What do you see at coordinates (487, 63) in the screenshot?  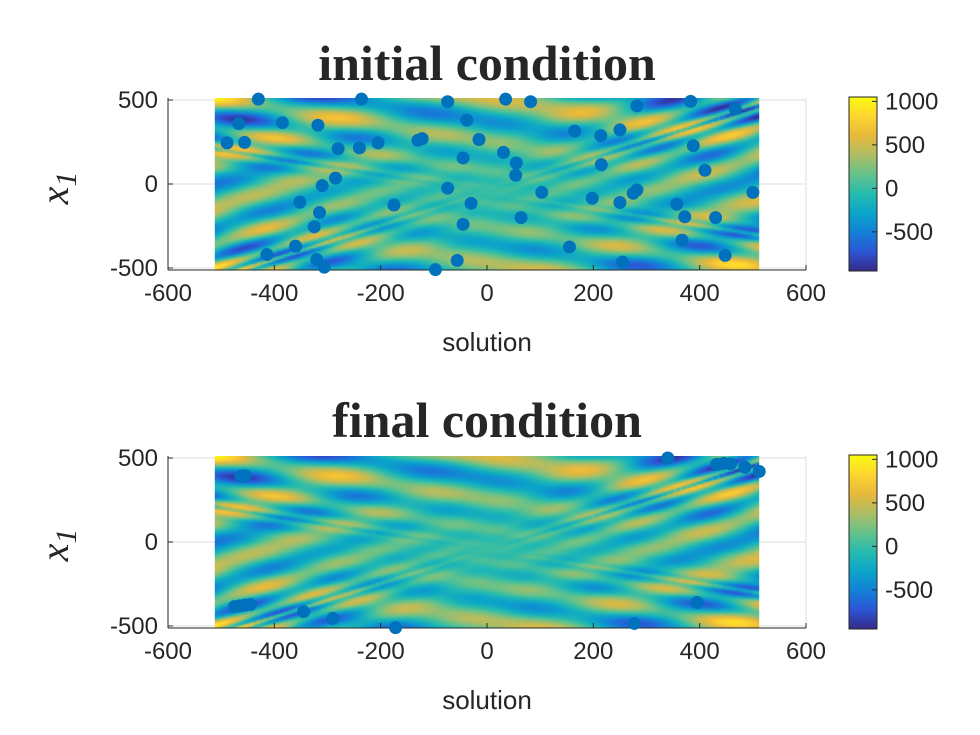 I see `chart-title: initial condition` at bounding box center [487, 63].